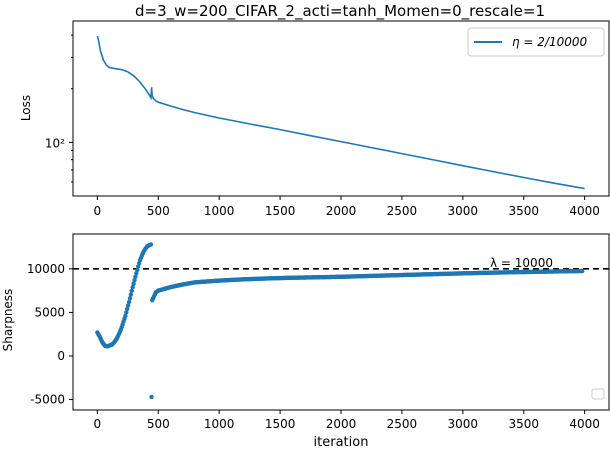 The image size is (610, 449). Describe the element at coordinates (341, 211) in the screenshot. I see `loss-x-tick-label: 2000` at that location.